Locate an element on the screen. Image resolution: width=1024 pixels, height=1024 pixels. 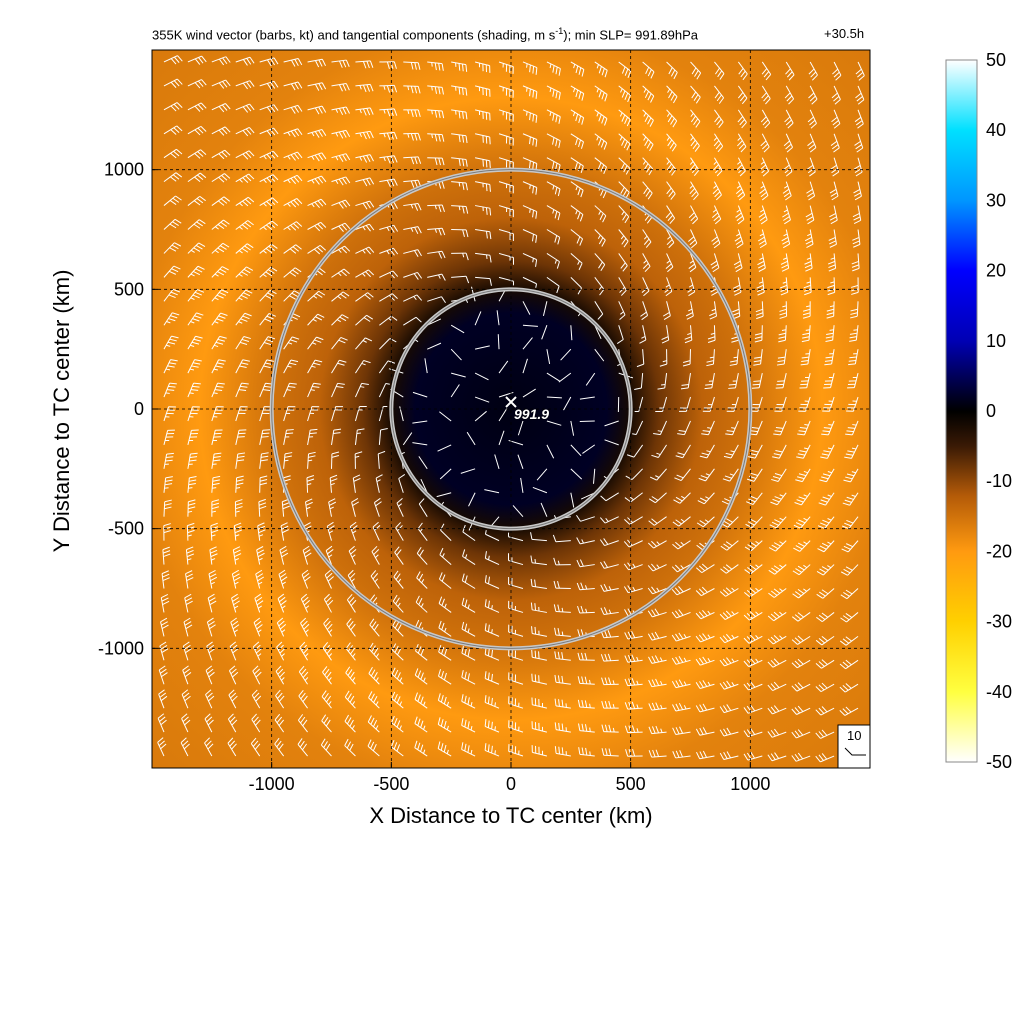
y-axis-ticks: -1000 -500 0 500 1000 is located at coordinates (128, 409).